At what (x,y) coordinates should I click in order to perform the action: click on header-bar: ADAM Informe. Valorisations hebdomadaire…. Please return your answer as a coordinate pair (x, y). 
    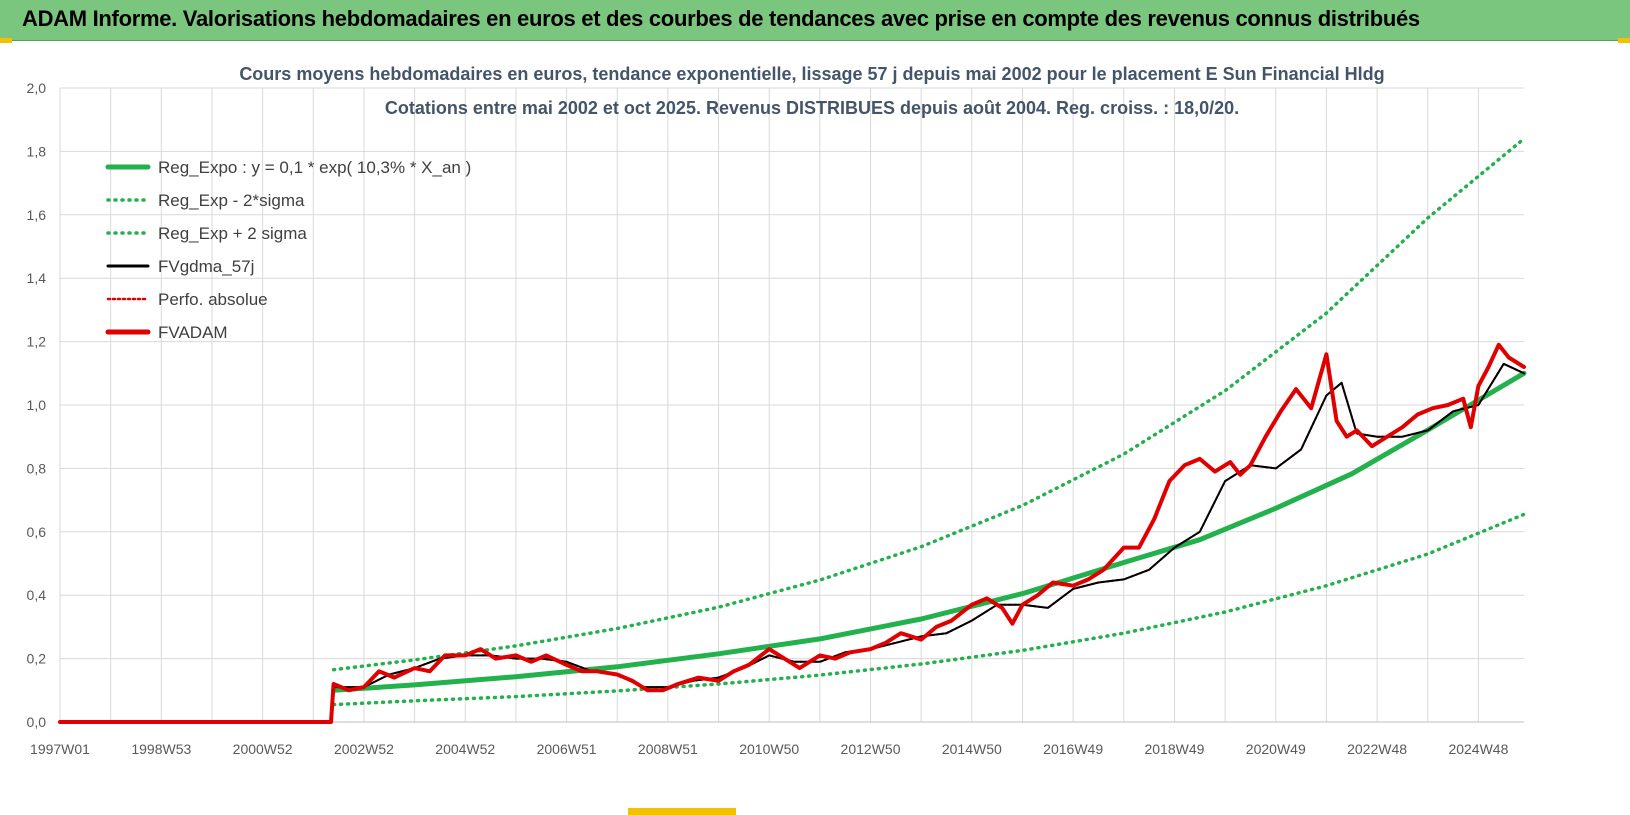
    Looking at the image, I should click on (815, 20).